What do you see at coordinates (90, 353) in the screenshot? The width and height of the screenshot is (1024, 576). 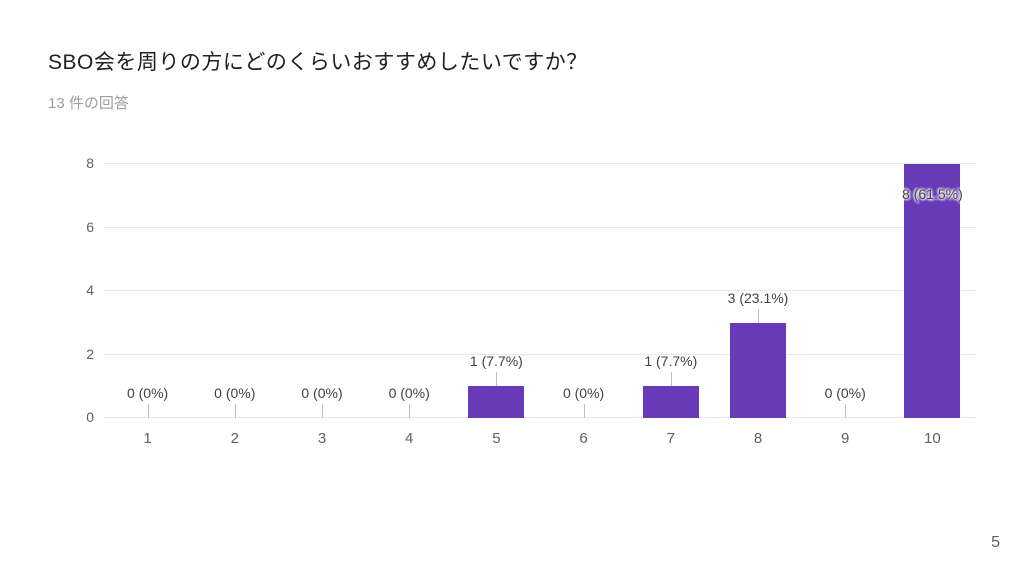 I see `y-axis-tick-label: 2` at bounding box center [90, 353].